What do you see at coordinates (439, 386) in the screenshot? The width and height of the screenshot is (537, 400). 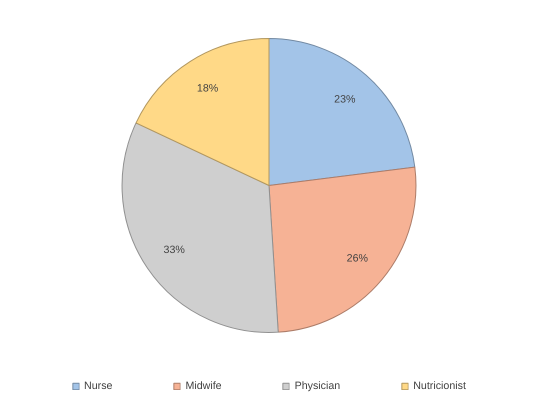 I see `legend-label: Nutricionist` at bounding box center [439, 386].